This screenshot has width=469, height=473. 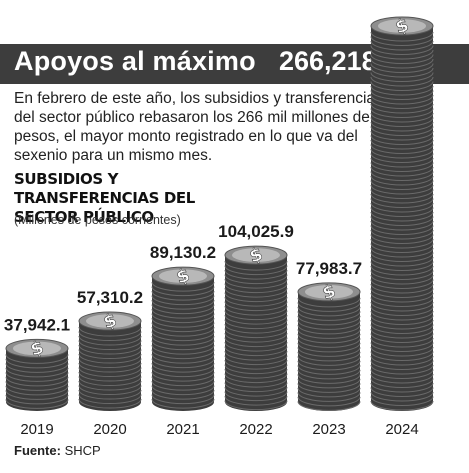 What do you see at coordinates (97, 220) in the screenshot?
I see `unit-note: (Millones de pesos corrientes)` at bounding box center [97, 220].